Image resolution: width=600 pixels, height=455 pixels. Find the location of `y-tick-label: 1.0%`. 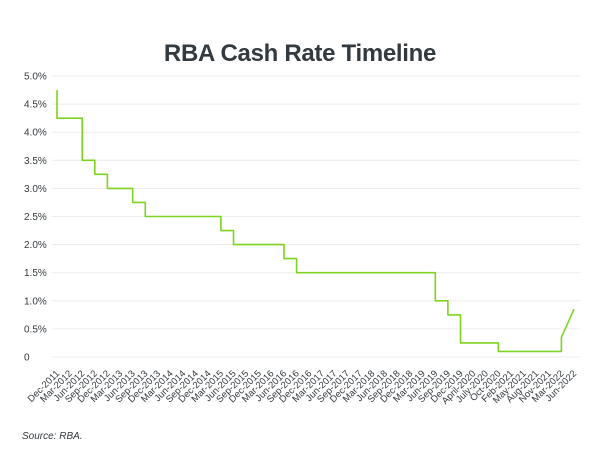

y-tick-label: 1.0% is located at coordinates (35, 301).